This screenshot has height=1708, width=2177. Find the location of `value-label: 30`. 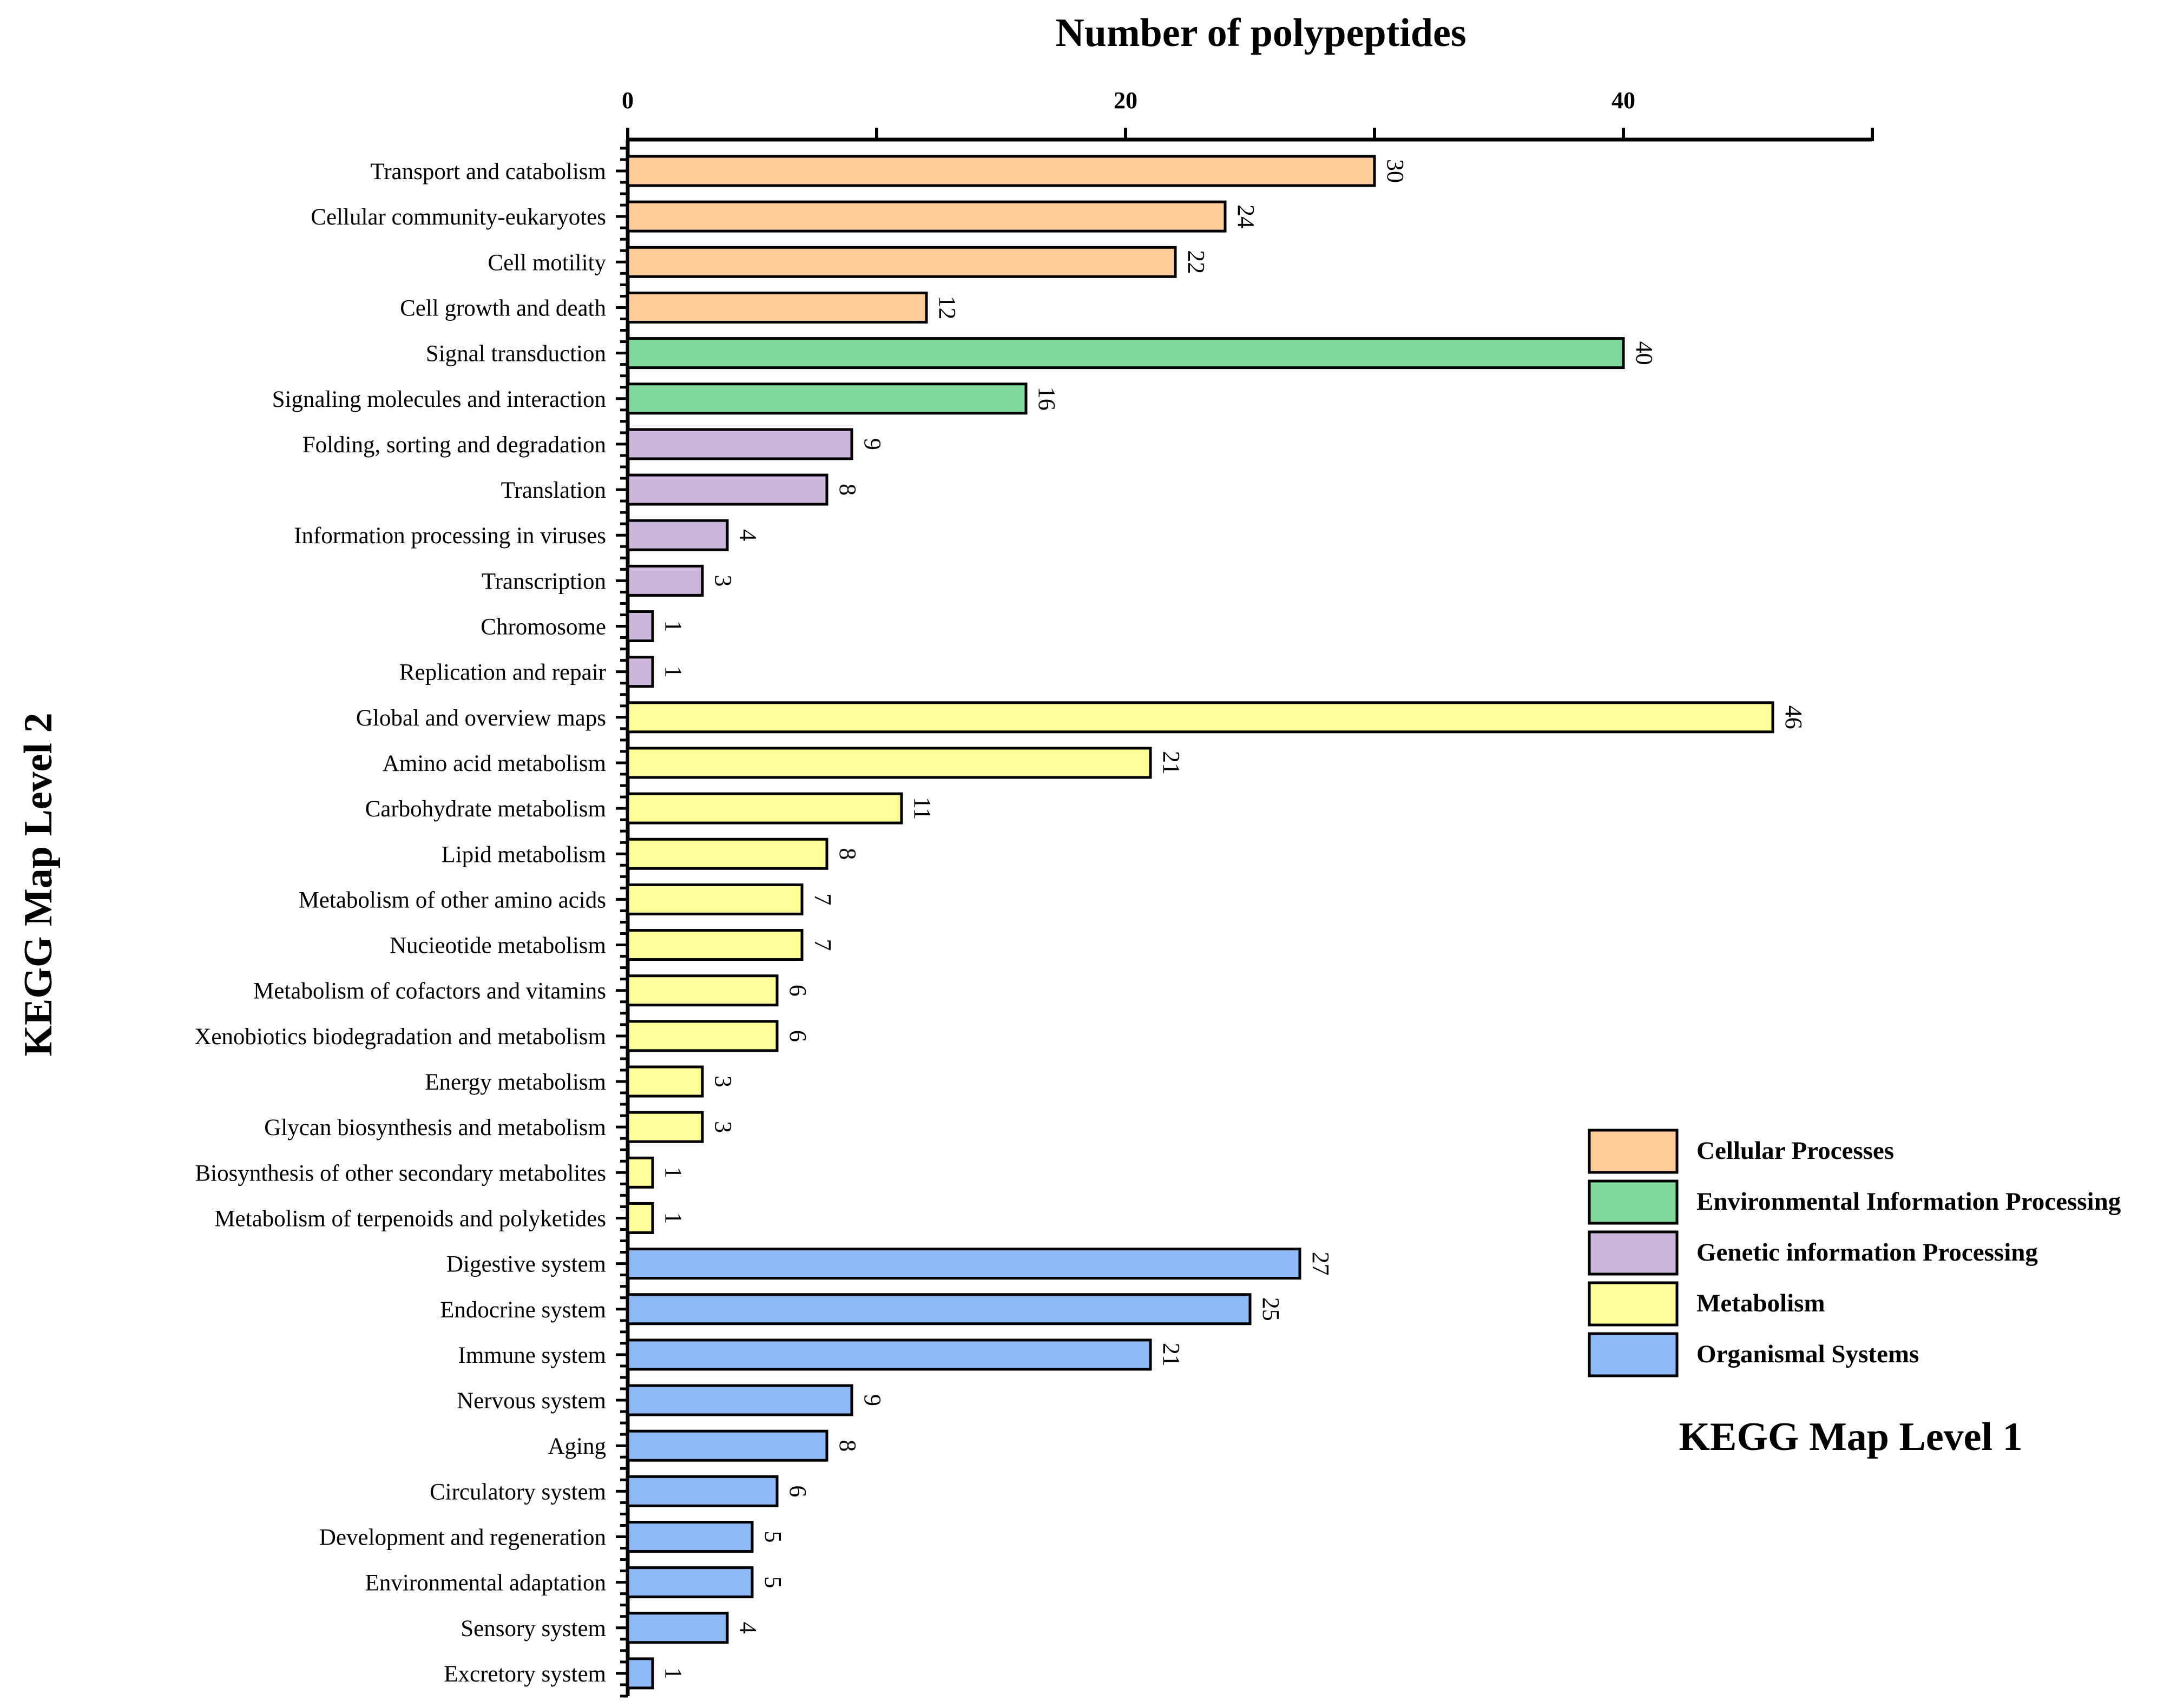

value-label: 30 is located at coordinates (1395, 171).